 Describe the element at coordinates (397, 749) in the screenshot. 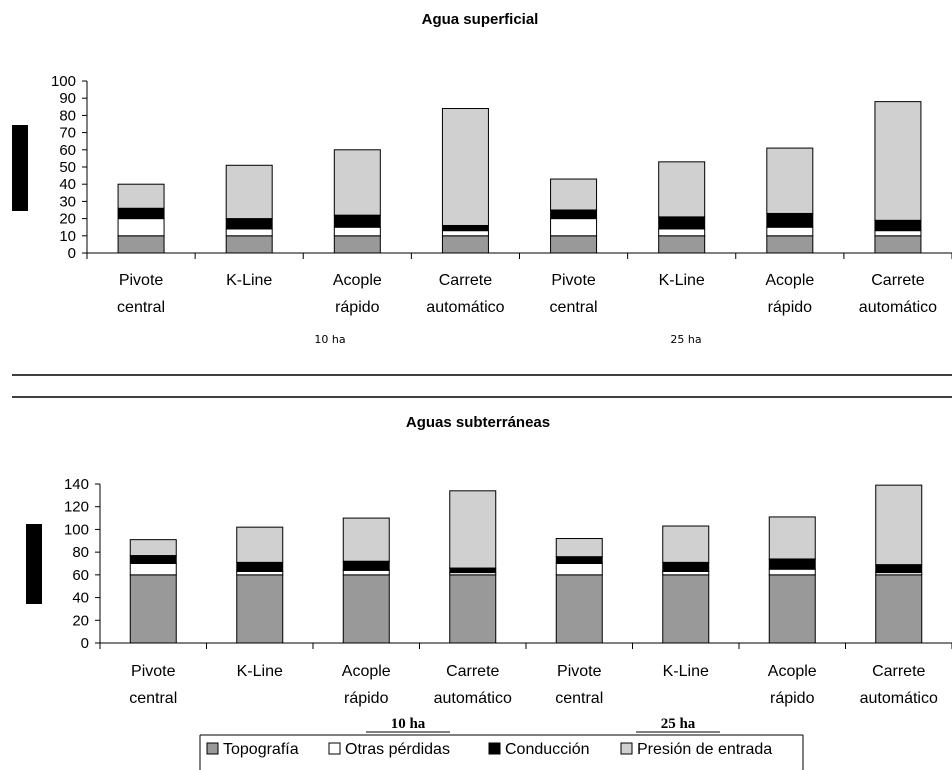

I see `legend-label: Otras pérdidas` at that location.